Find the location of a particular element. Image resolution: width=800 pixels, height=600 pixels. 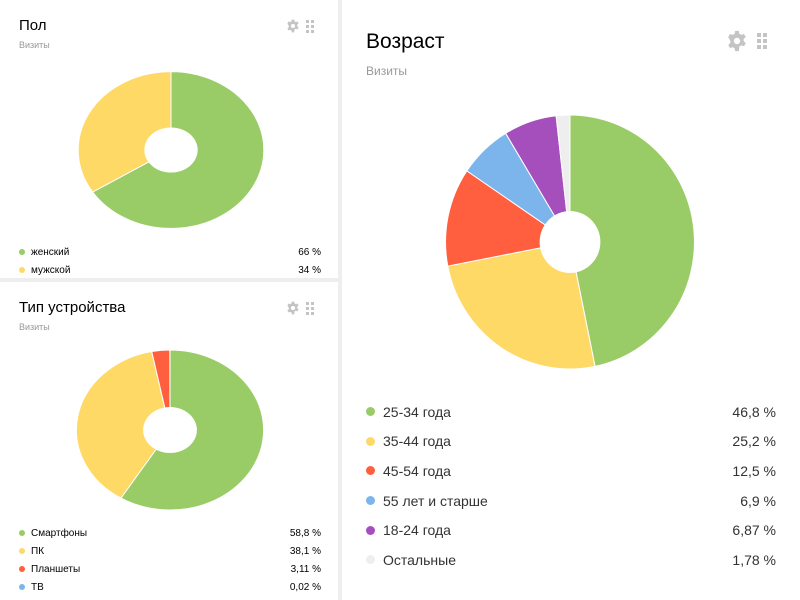

legend-value: 0,02 % is located at coordinates (305, 587).